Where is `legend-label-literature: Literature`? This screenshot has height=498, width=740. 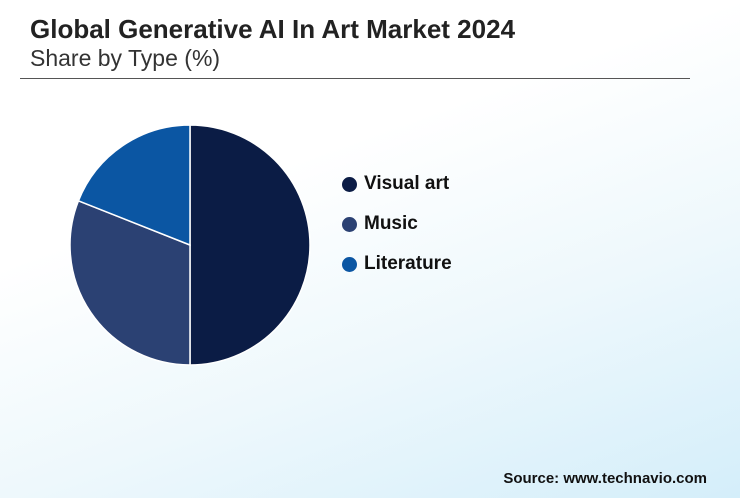 legend-label-literature: Literature is located at coordinates (408, 263).